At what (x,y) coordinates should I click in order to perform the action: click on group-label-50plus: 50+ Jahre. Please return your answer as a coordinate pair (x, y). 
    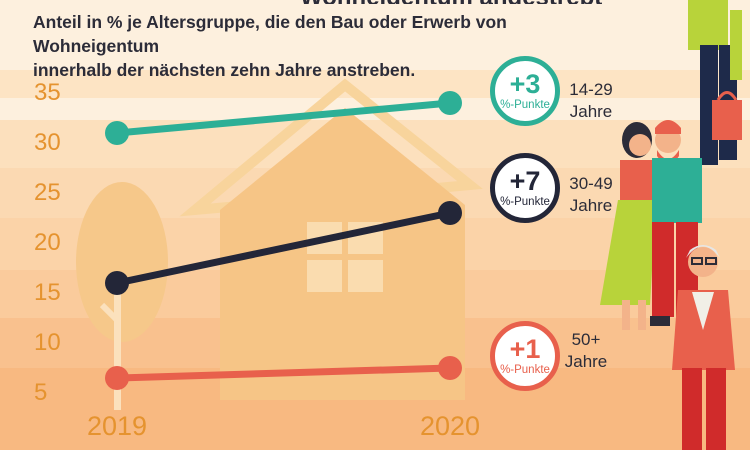
    Looking at the image, I should click on (586, 350).